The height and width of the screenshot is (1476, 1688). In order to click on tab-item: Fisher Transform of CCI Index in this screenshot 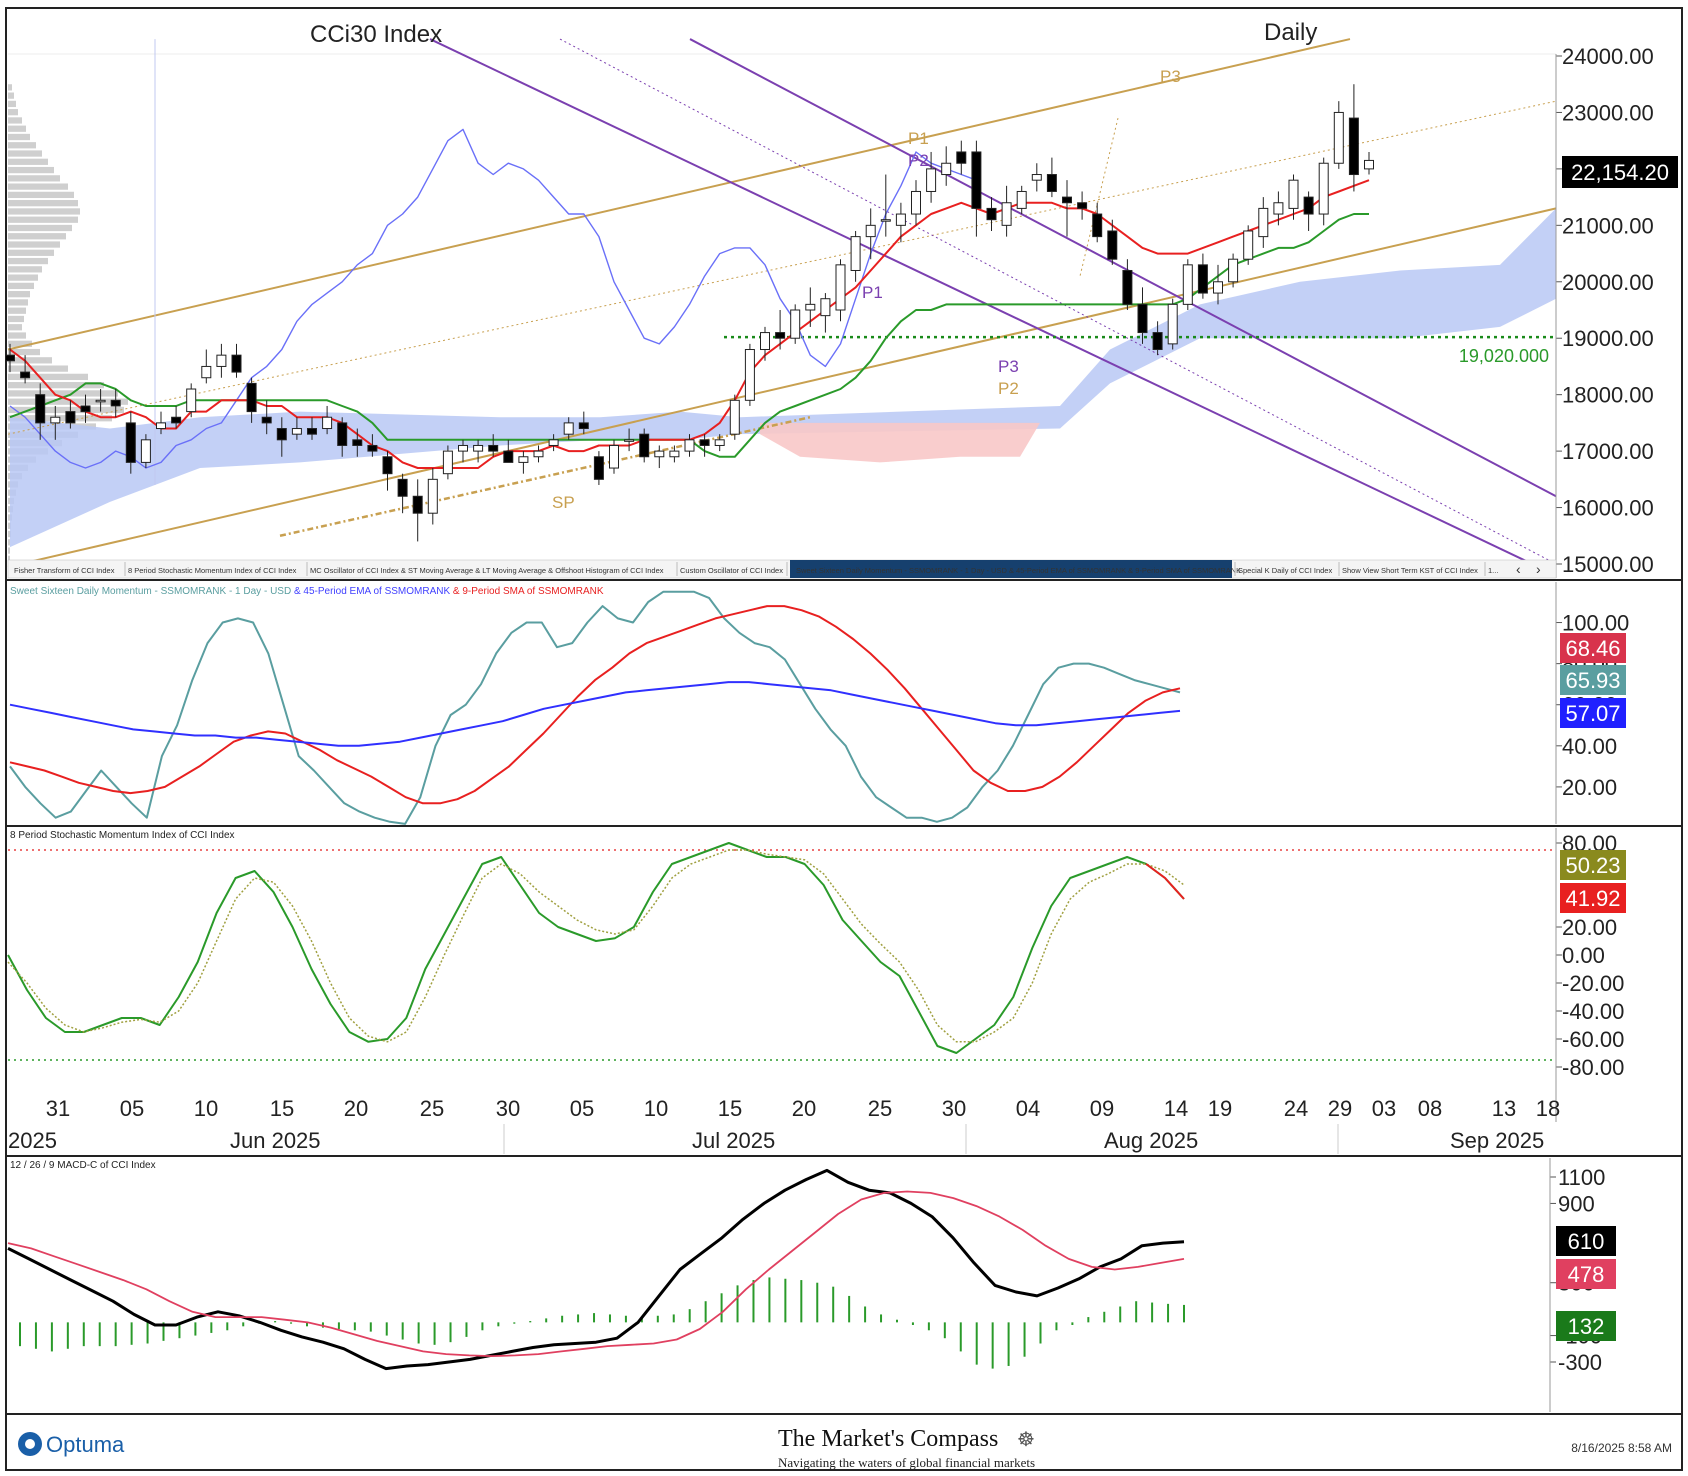, I will do `click(64, 570)`.